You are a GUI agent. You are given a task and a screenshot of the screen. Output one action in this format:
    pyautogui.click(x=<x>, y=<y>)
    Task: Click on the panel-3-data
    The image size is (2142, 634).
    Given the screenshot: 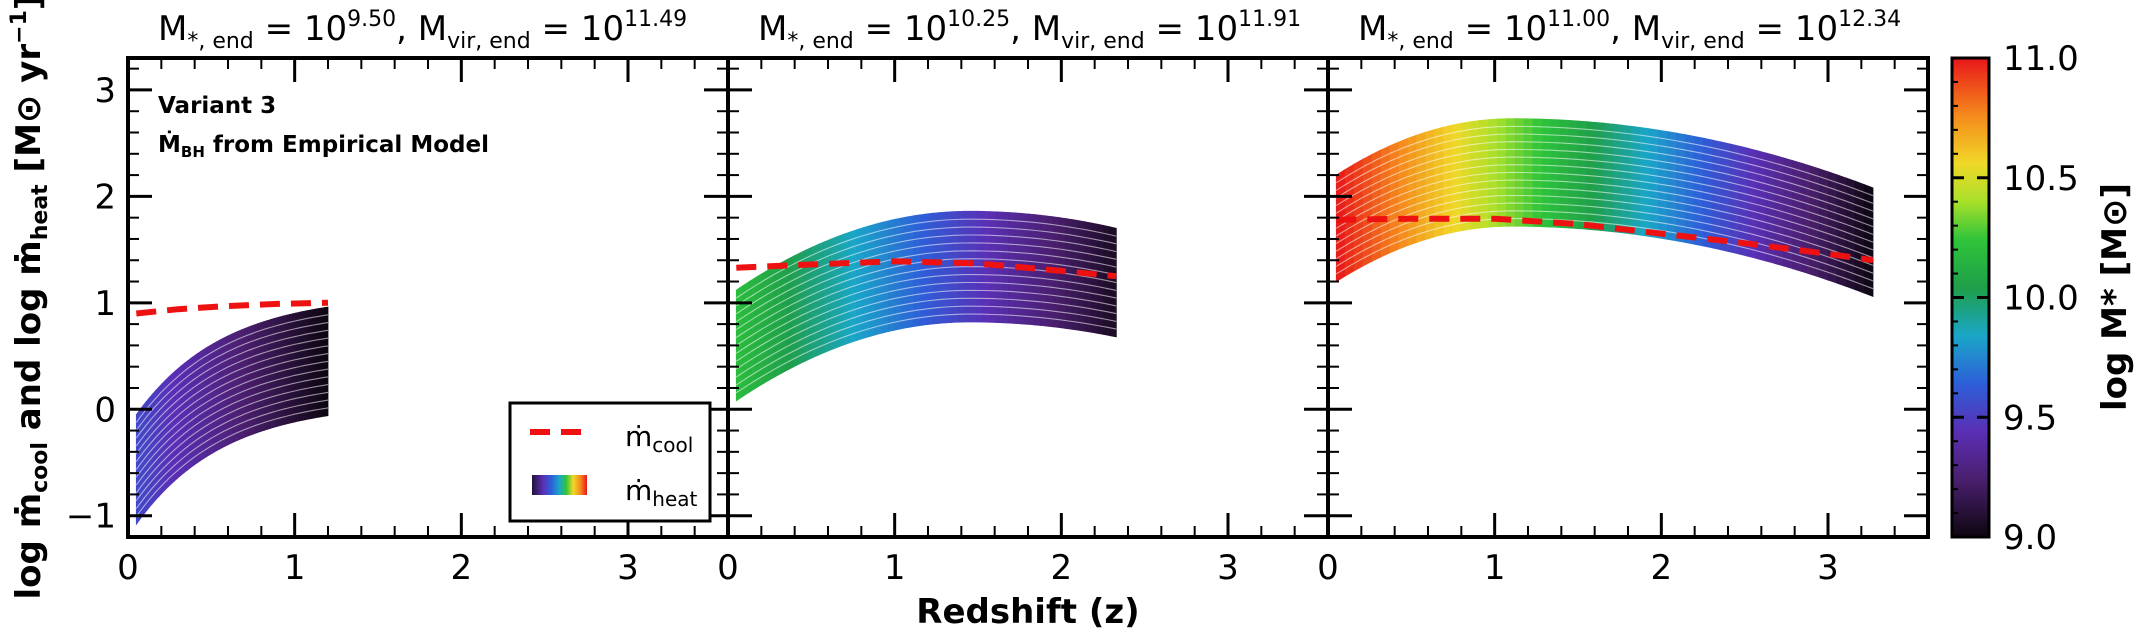 What is the action you would take?
    pyautogui.click(x=1604, y=208)
    